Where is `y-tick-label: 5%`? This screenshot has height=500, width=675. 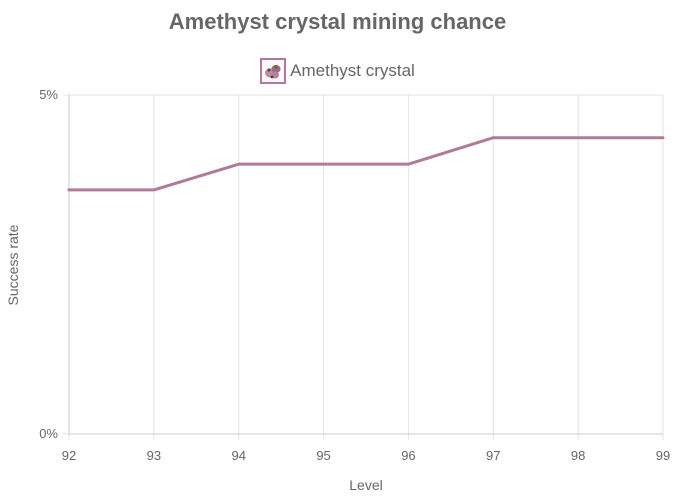 y-tick-label: 5% is located at coordinates (48, 94).